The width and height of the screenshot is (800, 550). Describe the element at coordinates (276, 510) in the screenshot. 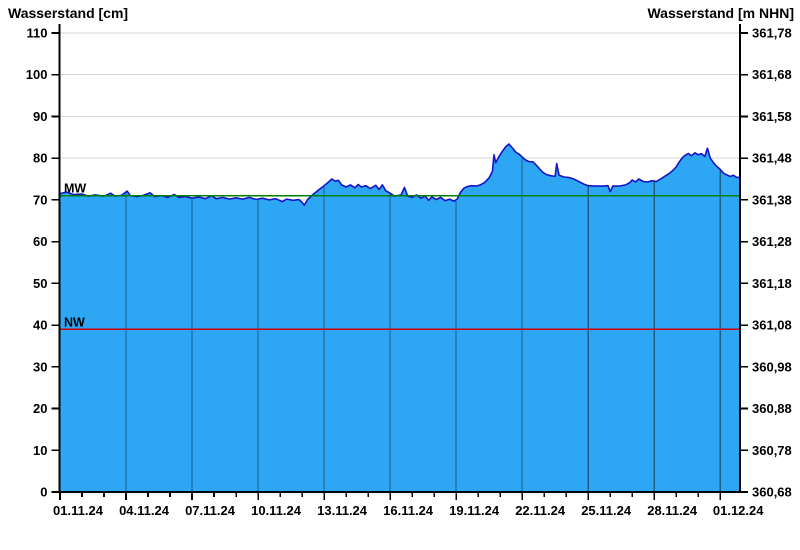

I see `x-tick-label: 10.11.24` at that location.